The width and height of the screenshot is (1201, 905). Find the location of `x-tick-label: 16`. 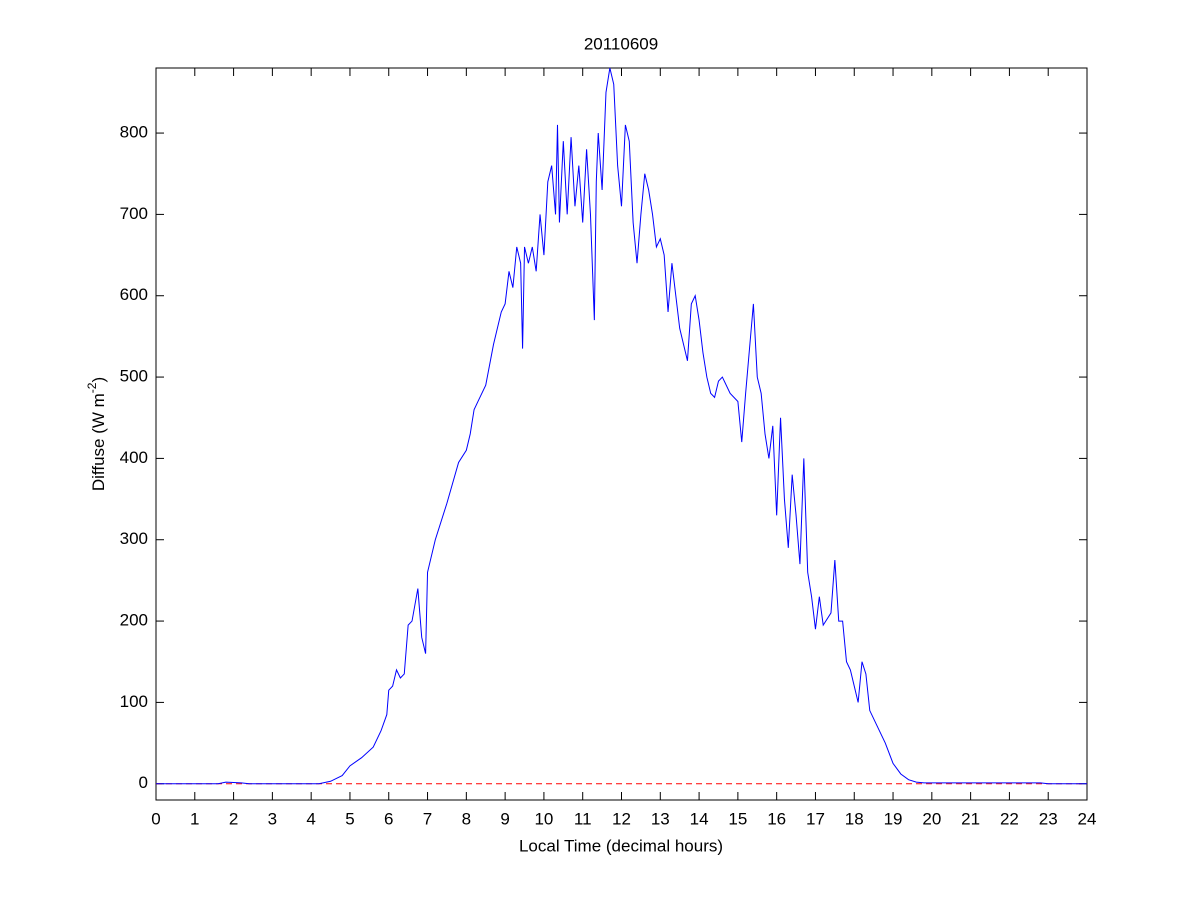

x-tick-label: 16 is located at coordinates (776, 818).